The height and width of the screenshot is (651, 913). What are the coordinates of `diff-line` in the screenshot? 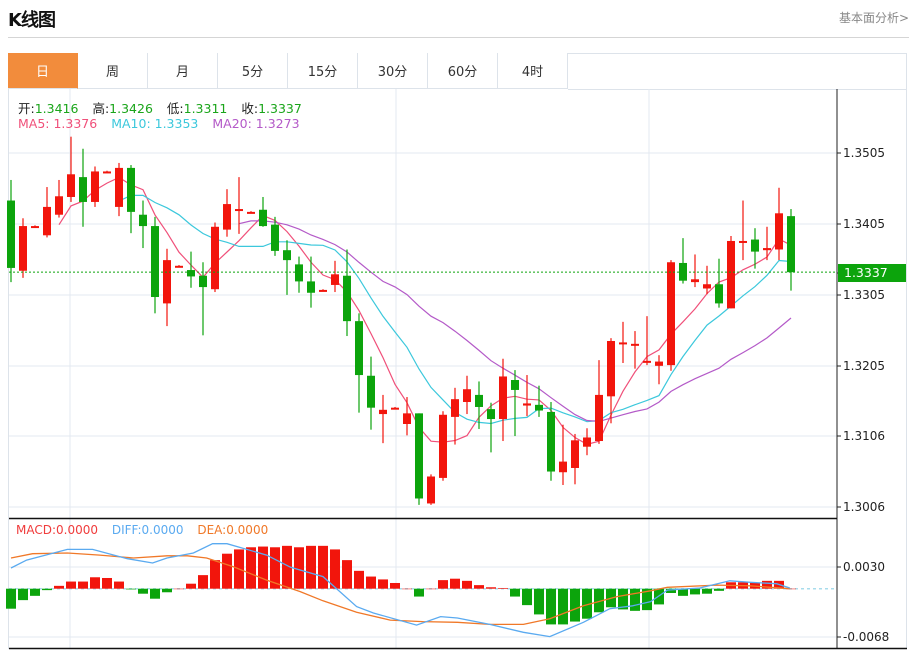 It's located at (400, 590).